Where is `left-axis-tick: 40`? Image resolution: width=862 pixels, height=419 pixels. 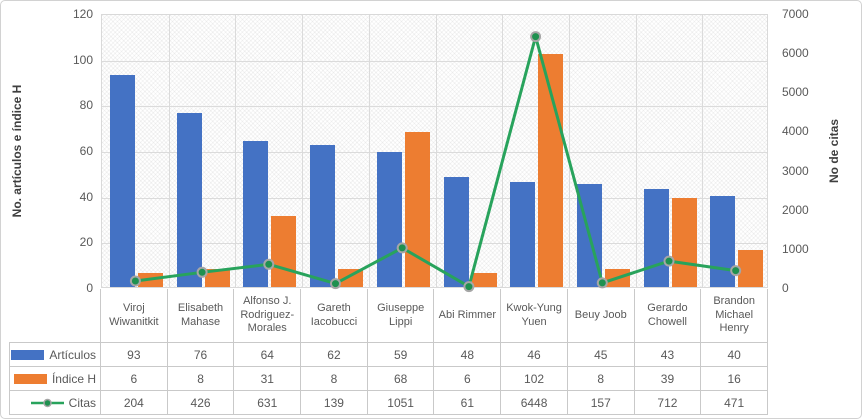
left-axis-tick: 40 is located at coordinates (86, 196).